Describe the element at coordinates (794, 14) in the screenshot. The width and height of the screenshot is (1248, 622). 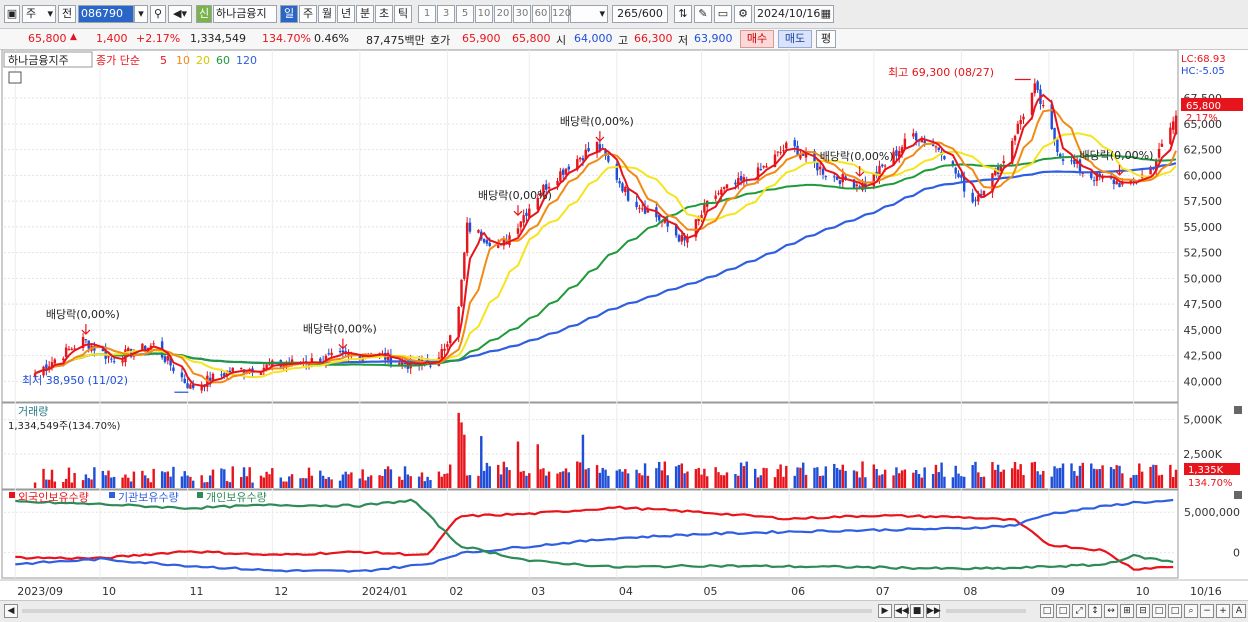
I see `date-field: 2024/10/16 ▦` at that location.